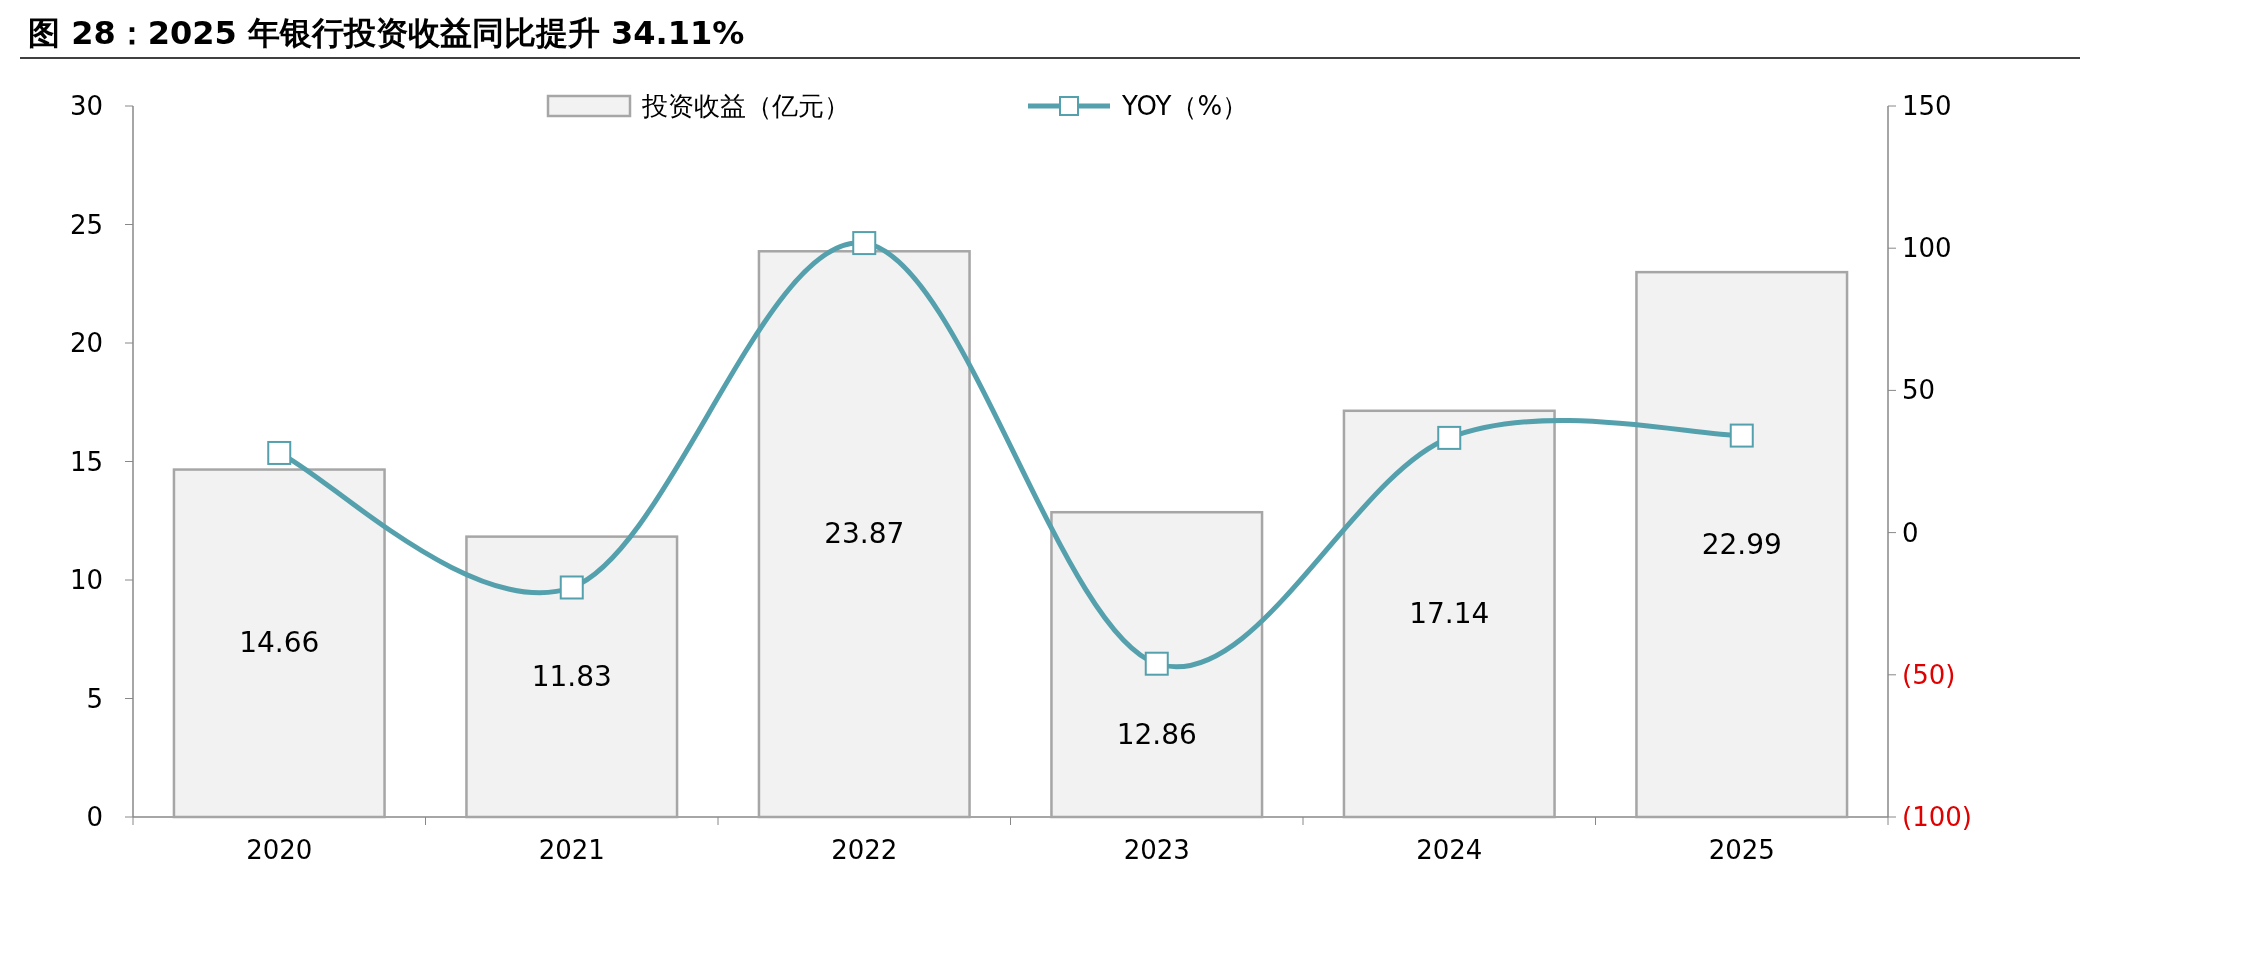 This screenshot has width=2268, height=962. I want to click on y-tick-label: 25, so click(86, 224).